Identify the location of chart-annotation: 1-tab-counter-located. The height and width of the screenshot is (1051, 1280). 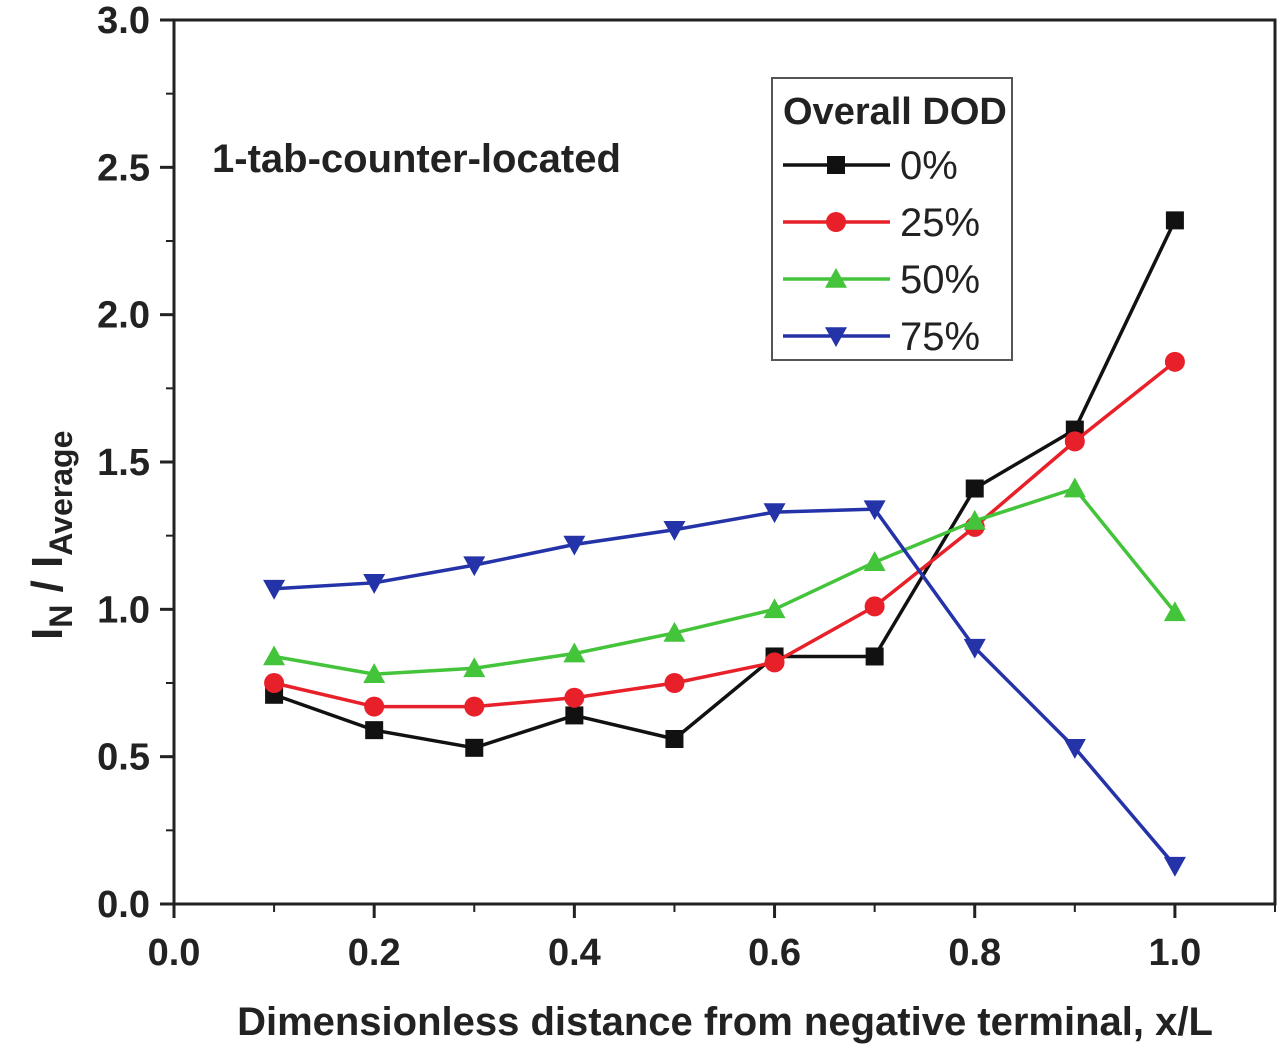
(416, 159).